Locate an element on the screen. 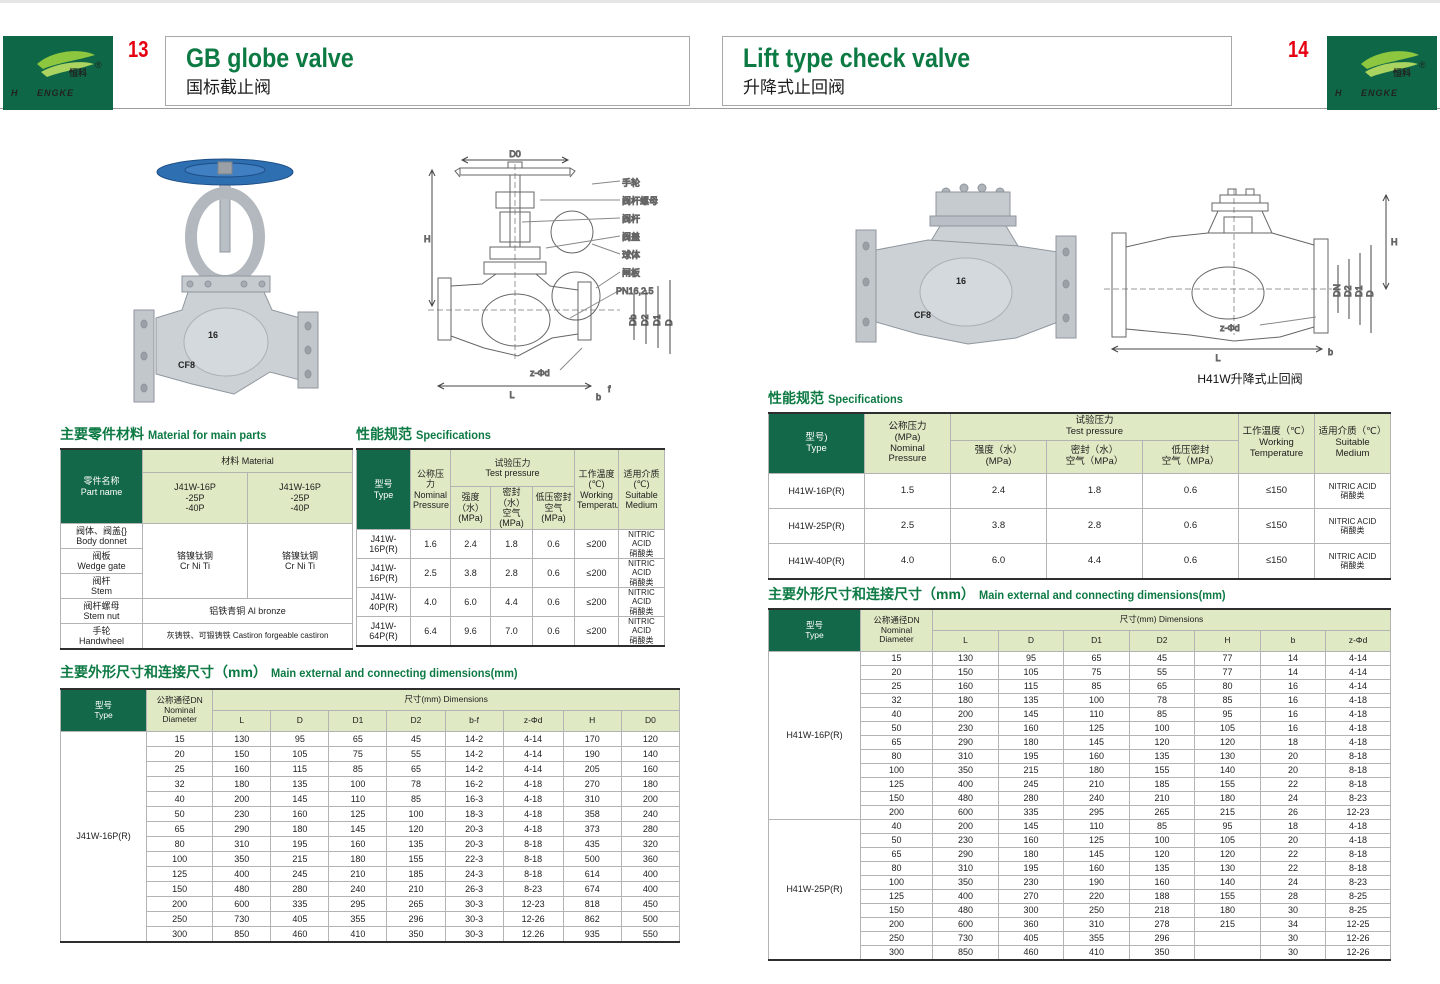  spec-value-cell: 2.5 is located at coordinates (430, 573).